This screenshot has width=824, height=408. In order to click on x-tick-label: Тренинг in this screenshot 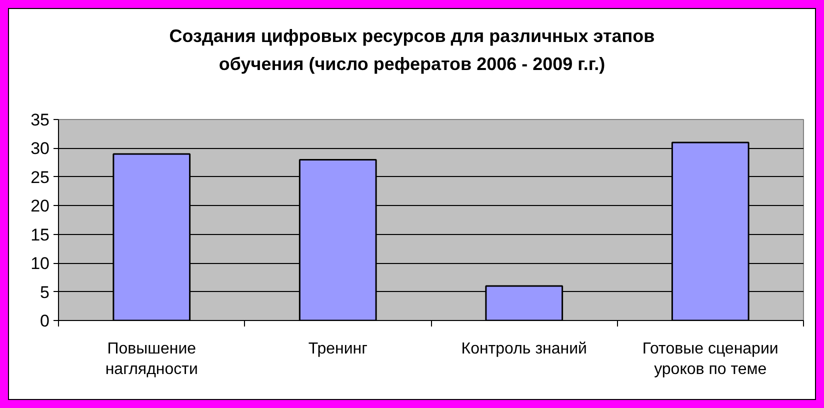, I will do `click(338, 349)`.